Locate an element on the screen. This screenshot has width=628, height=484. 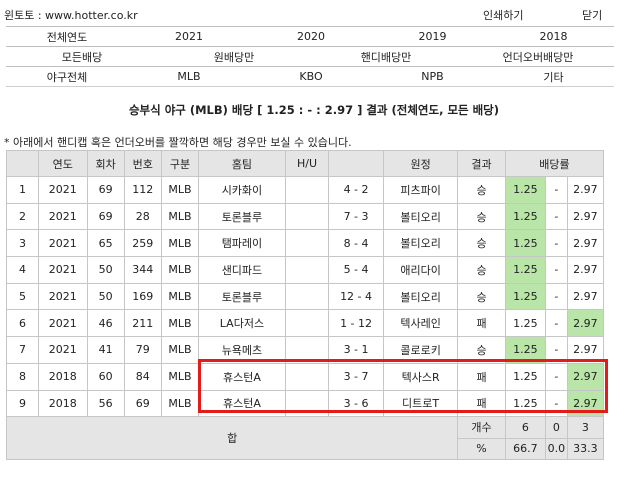
result-cell: 패 is located at coordinates (481, 376).